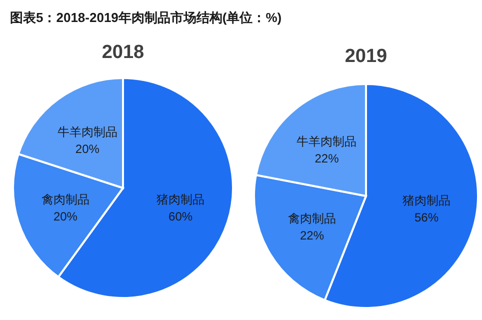  Describe the element at coordinates (123, 52) in the screenshot. I see `chart-title: 2018` at that location.